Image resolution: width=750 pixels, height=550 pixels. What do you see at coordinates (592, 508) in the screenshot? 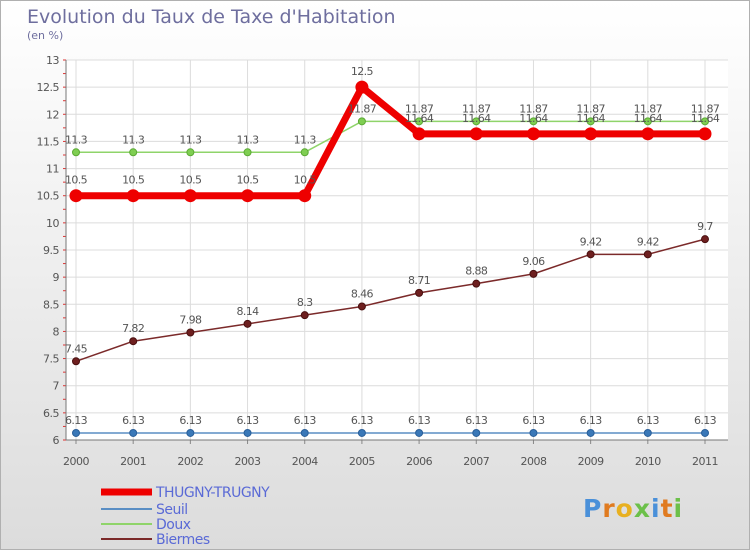
I see `logo-letter: P` at bounding box center [592, 508].